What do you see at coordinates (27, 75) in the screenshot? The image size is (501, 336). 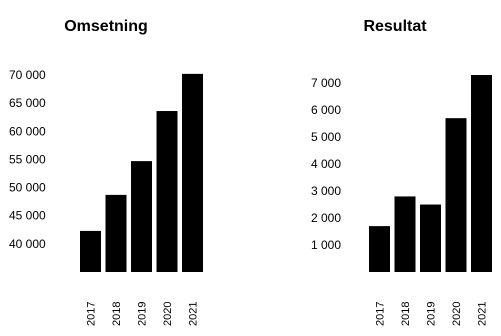 I see `y-tick-label: 70 000` at bounding box center [27, 75].